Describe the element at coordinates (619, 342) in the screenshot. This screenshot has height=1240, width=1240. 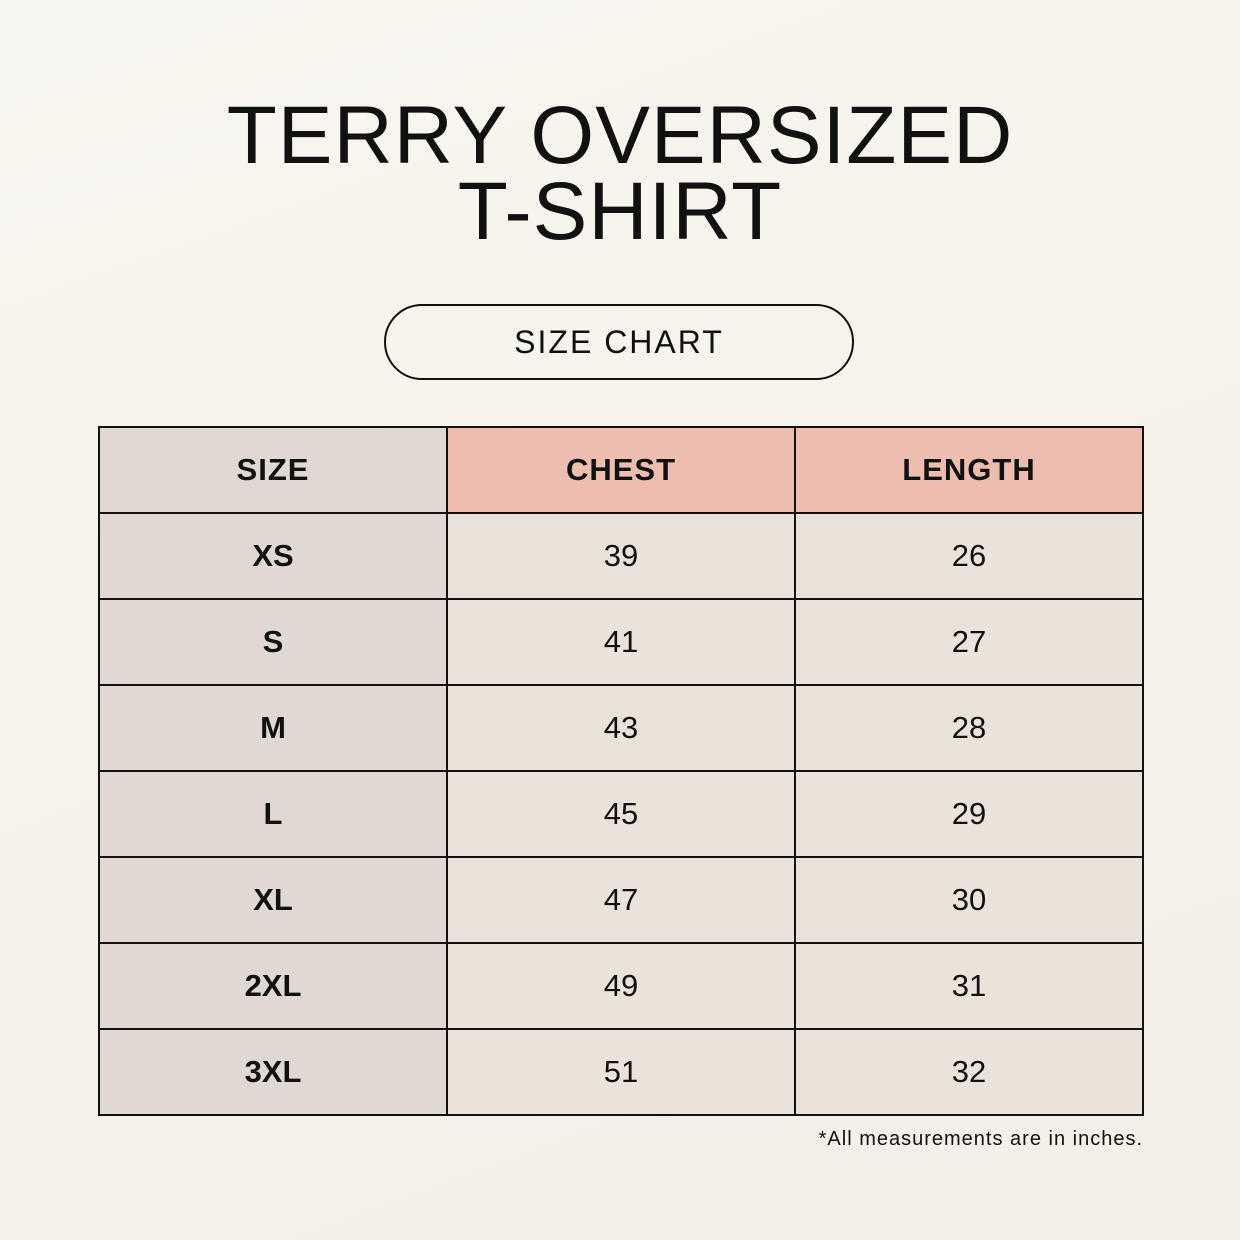
I see `size-chart-label: SIZE CHART` at that location.